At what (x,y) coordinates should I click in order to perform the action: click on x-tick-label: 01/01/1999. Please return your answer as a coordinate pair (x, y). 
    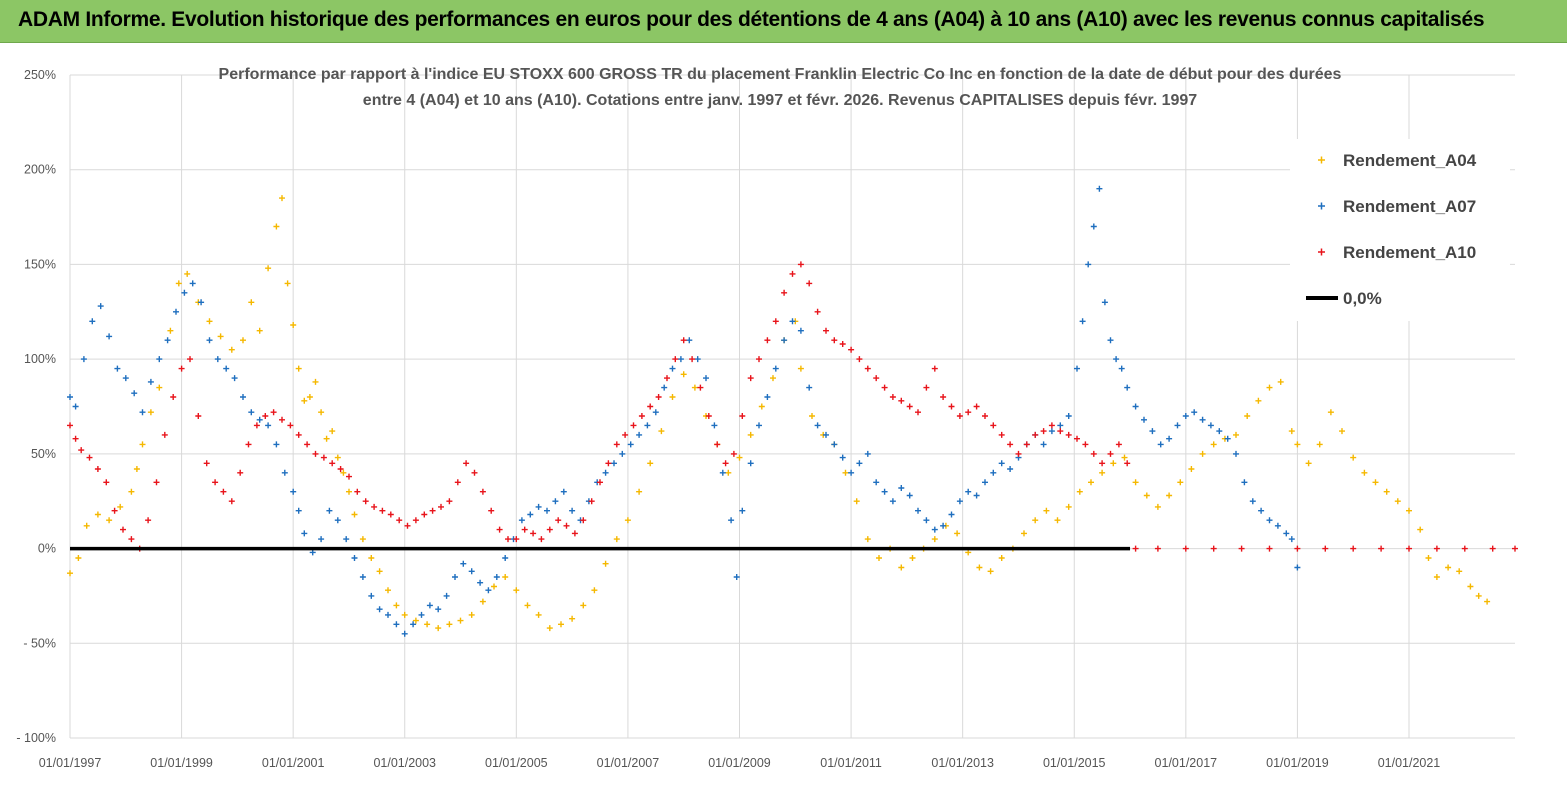
    Looking at the image, I should click on (181, 763).